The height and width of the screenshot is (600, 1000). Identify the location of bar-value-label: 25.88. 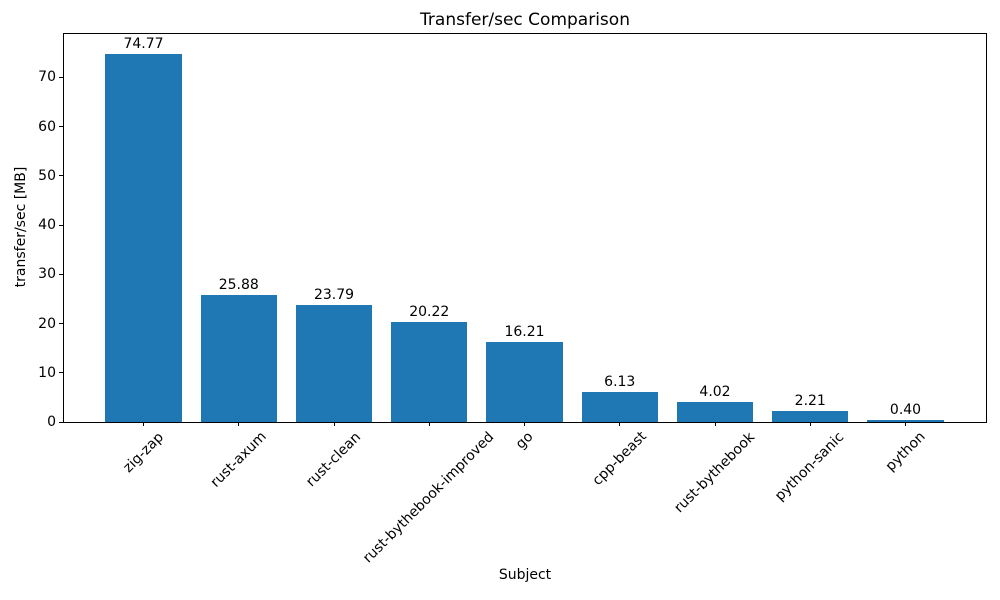
(238, 284).